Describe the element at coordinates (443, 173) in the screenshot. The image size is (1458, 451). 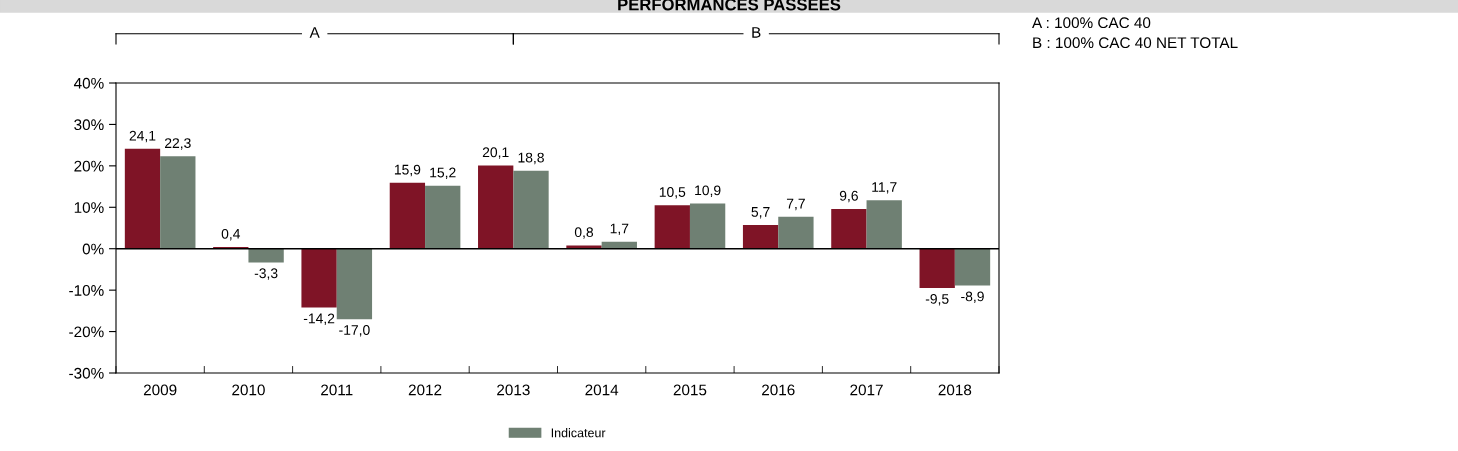
I see `data-label: 15,2` at that location.